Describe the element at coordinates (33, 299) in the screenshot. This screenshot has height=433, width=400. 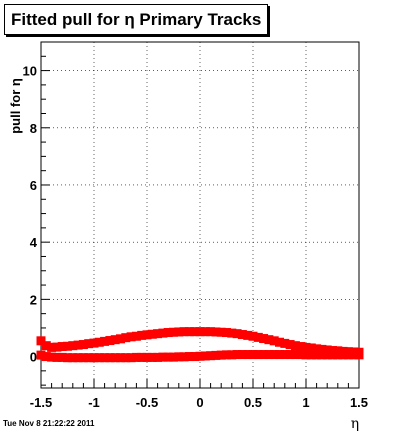
I see `y-tick-label: 2` at that location.